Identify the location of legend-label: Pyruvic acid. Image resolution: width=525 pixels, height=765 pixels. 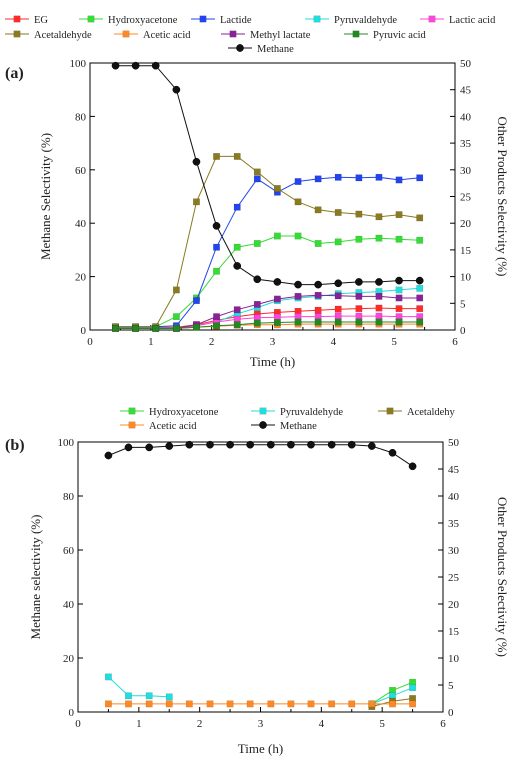
(400, 35).